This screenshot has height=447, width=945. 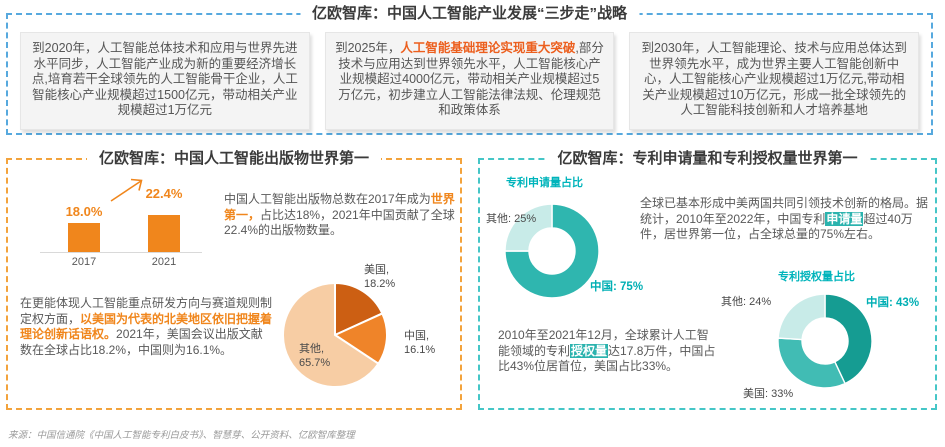 I want to click on publications-pie-chart, so click(x=335, y=334).